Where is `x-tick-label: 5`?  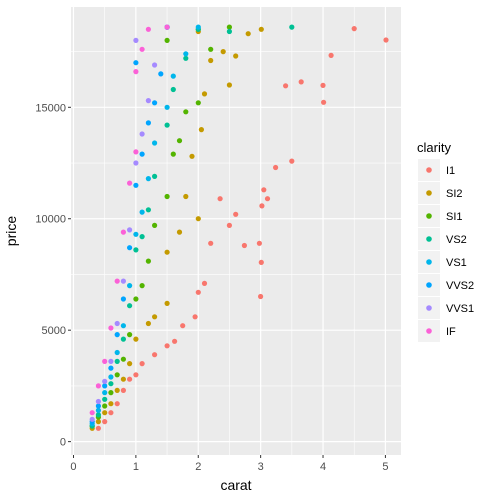 x-tick-label: 5 is located at coordinates (385, 467).